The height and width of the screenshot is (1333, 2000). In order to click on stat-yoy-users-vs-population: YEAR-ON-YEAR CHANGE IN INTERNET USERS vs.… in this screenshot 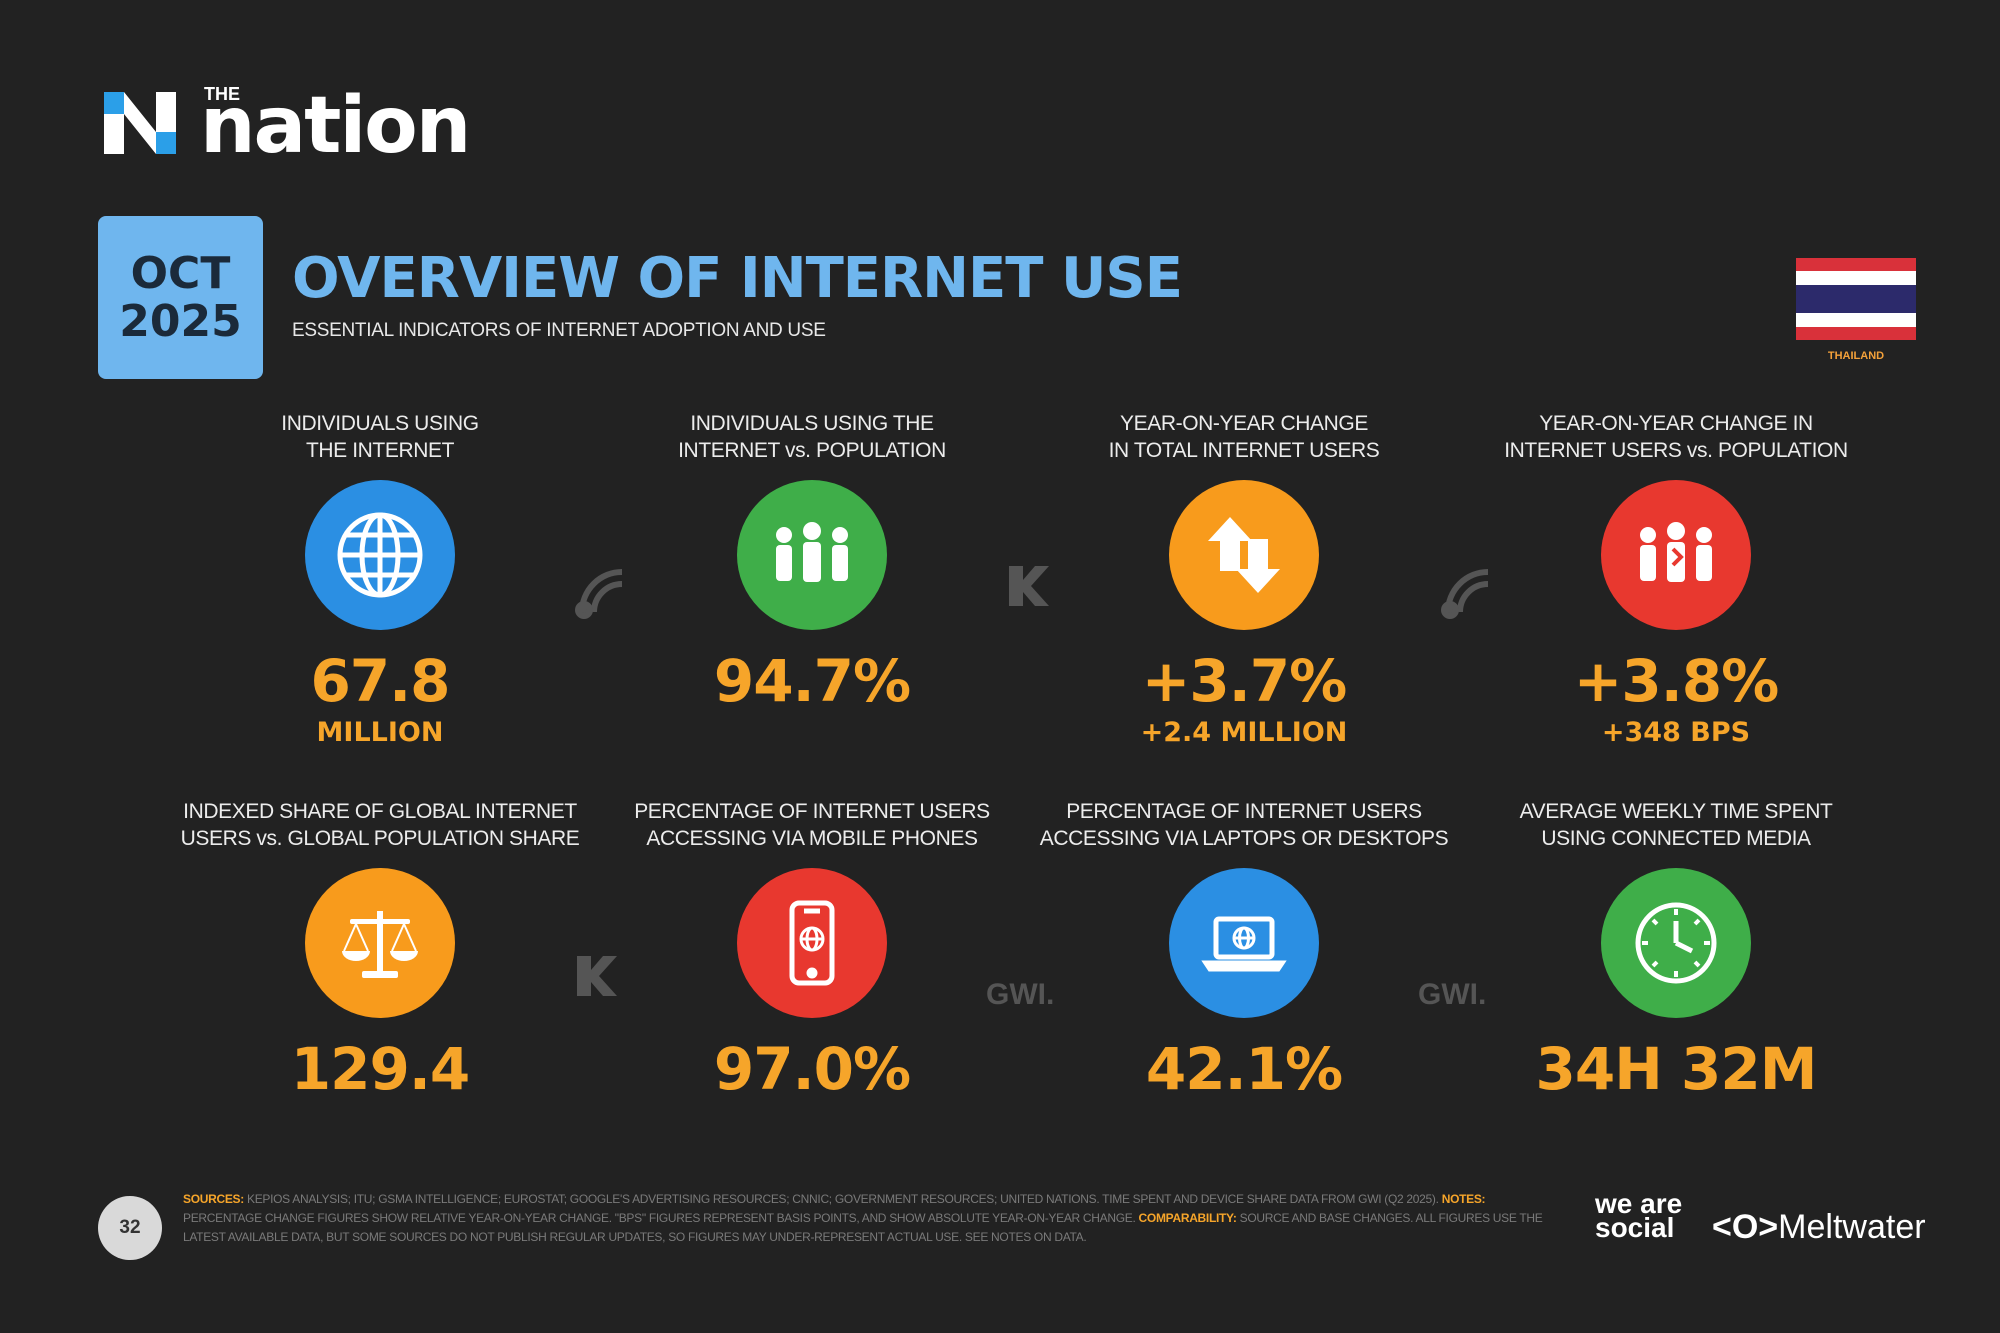, I will do `click(1676, 580)`.